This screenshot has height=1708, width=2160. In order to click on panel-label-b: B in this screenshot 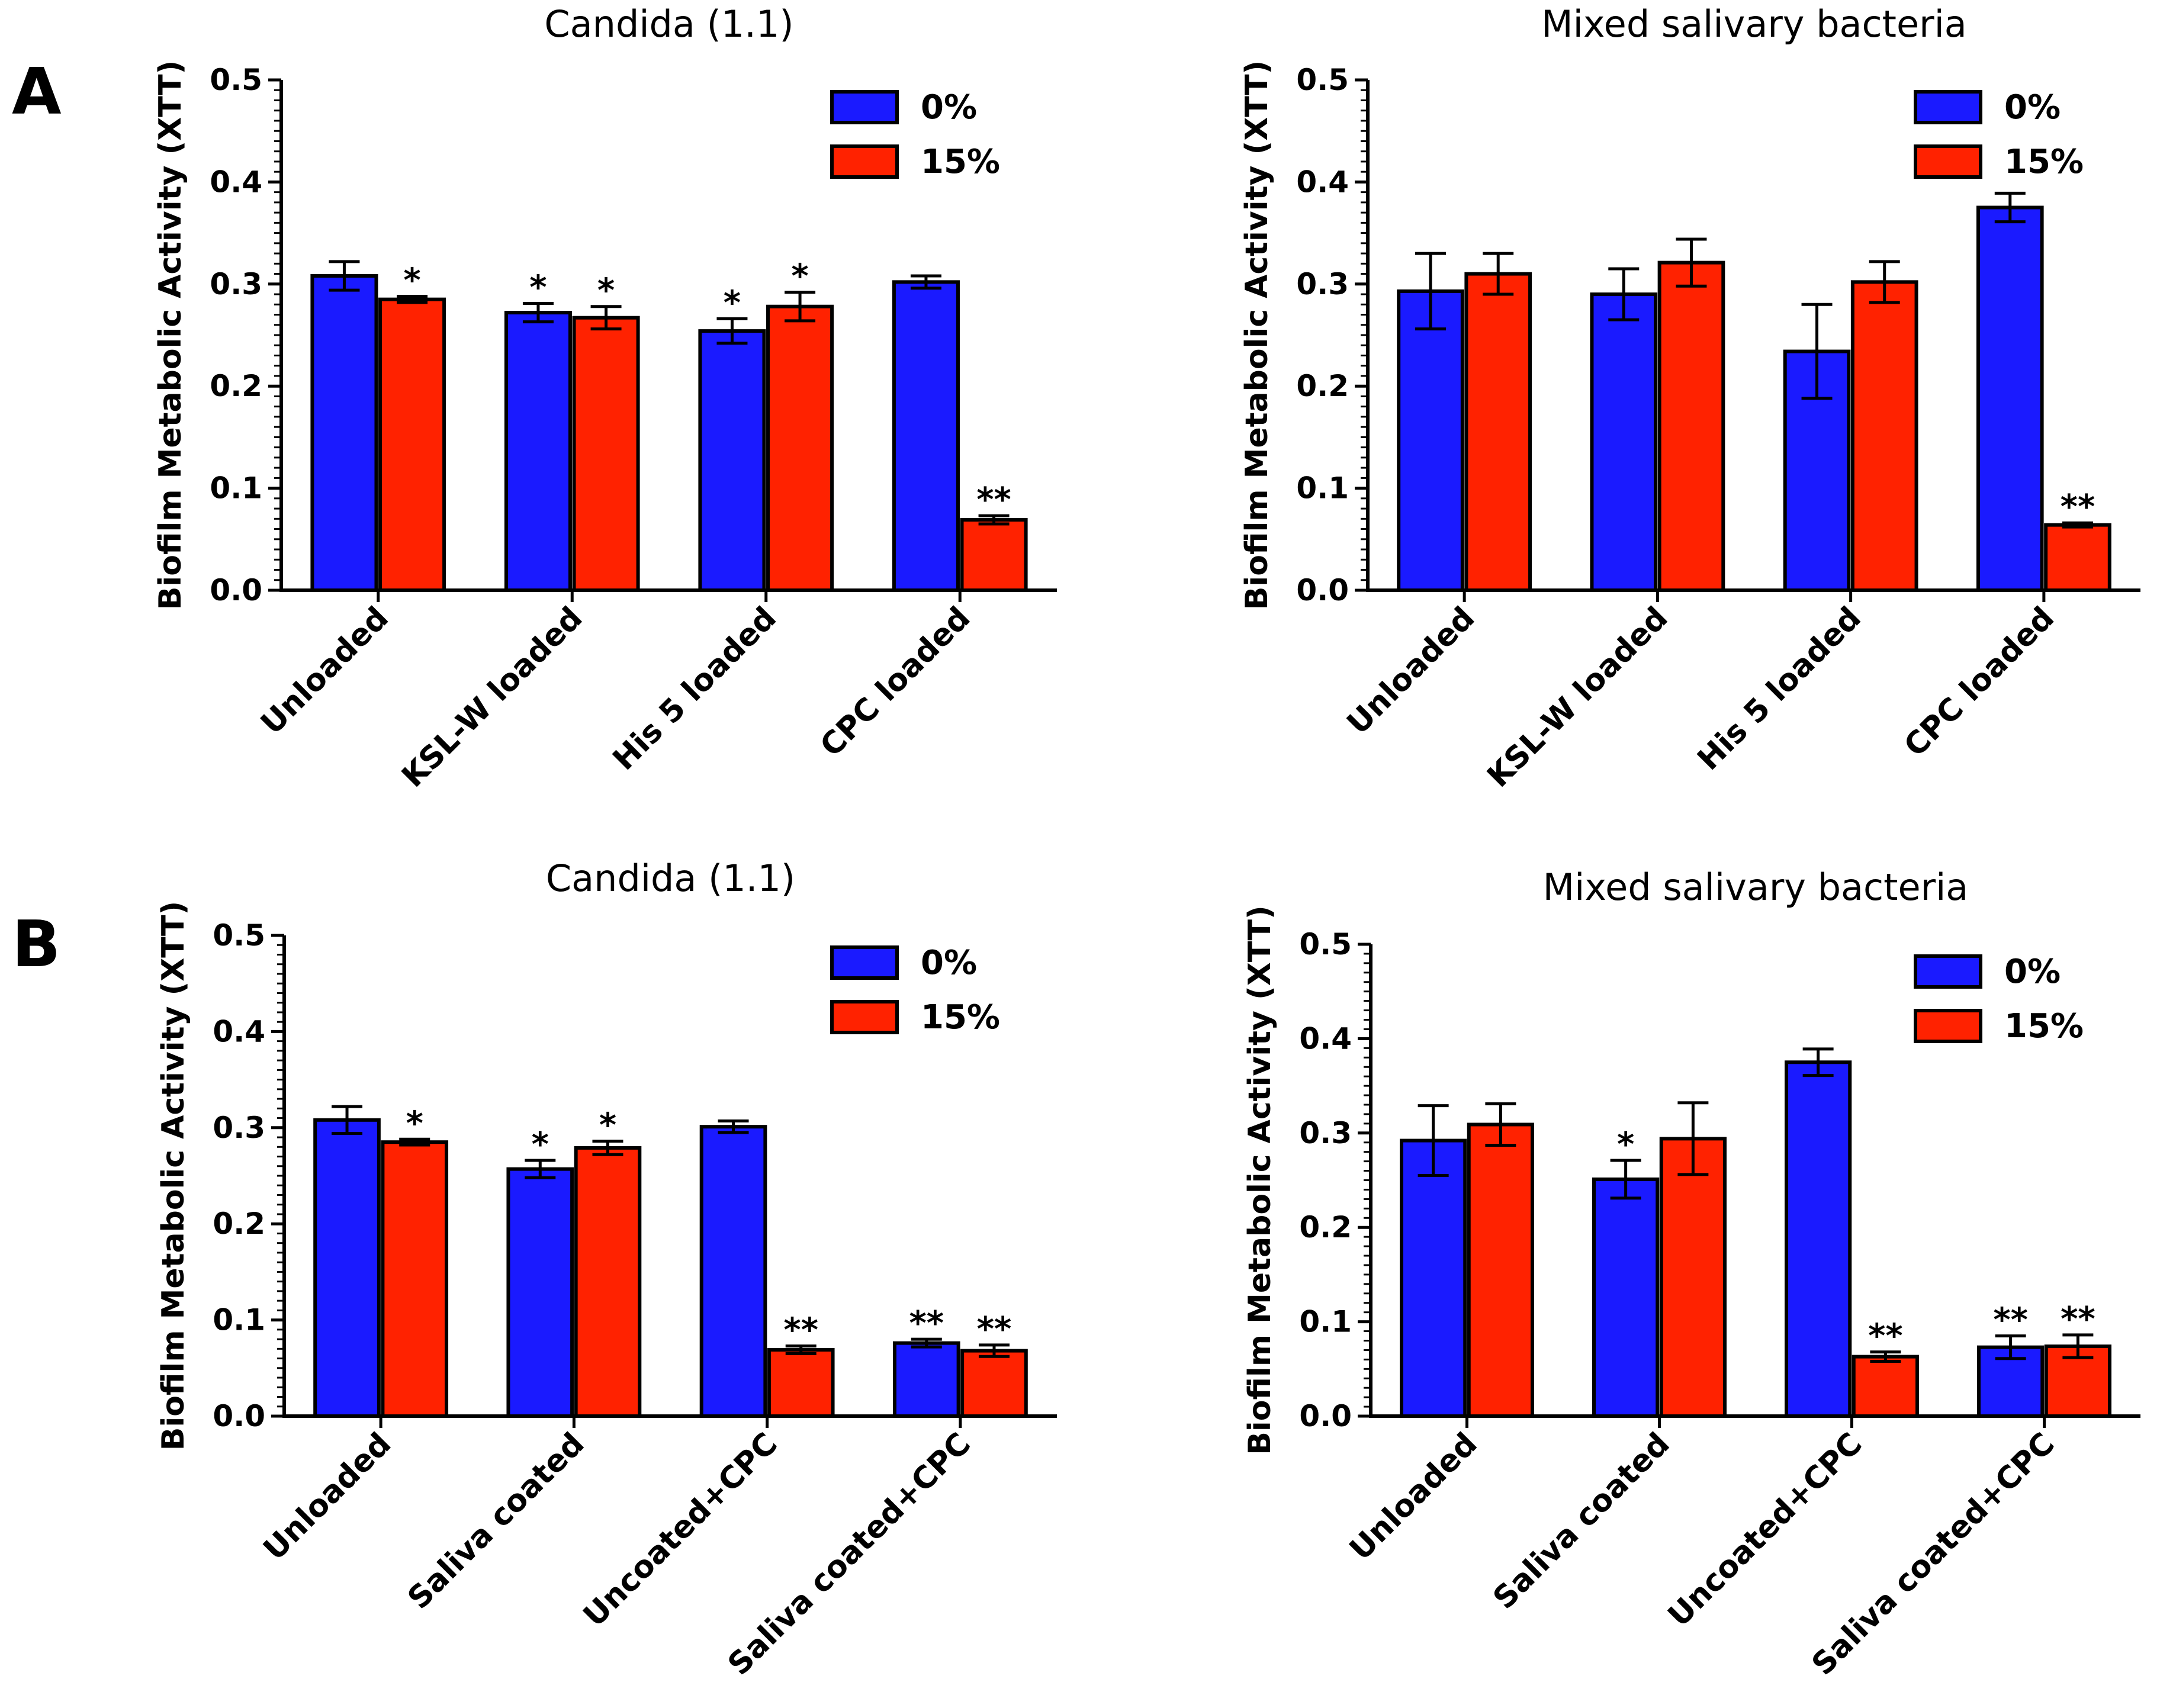, I will do `click(36, 945)`.